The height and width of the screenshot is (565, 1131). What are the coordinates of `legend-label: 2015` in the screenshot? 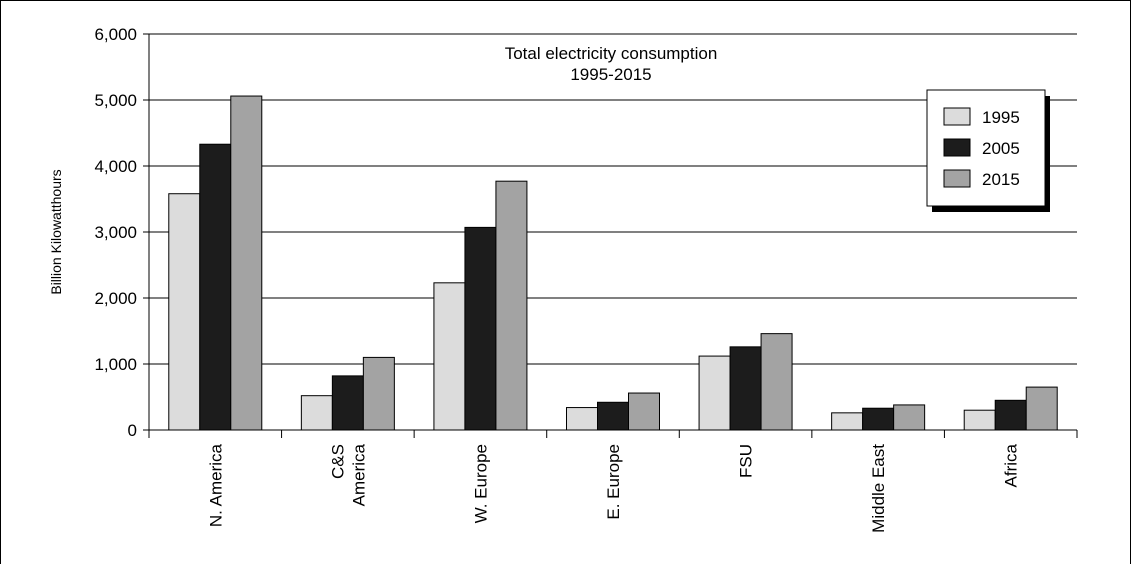 It's located at (1001, 179).